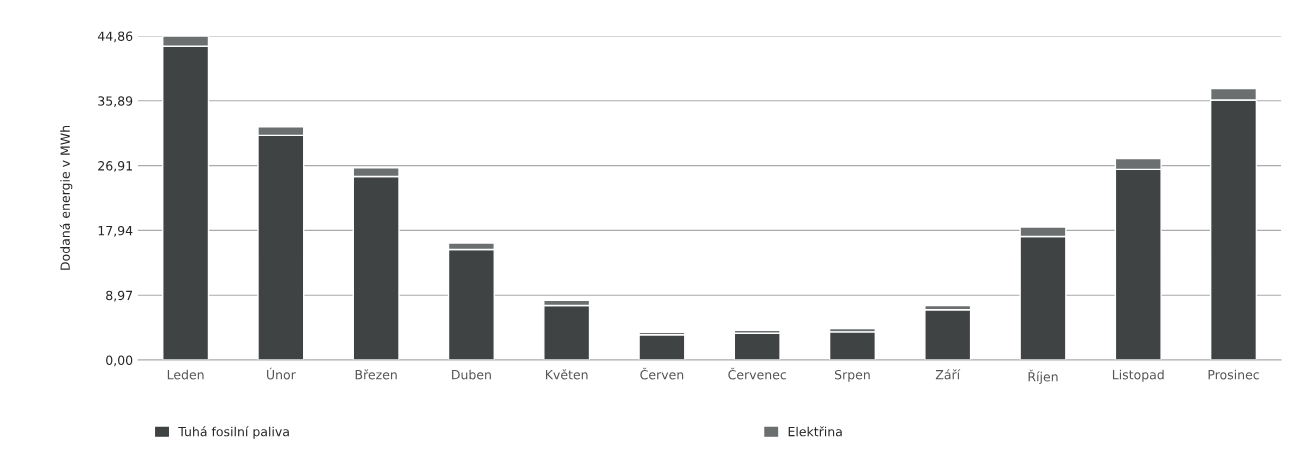 This screenshot has width=1314, height=450. Describe the element at coordinates (233, 432) in the screenshot. I see `legend-label: Tuhá fosilní paliva` at that location.